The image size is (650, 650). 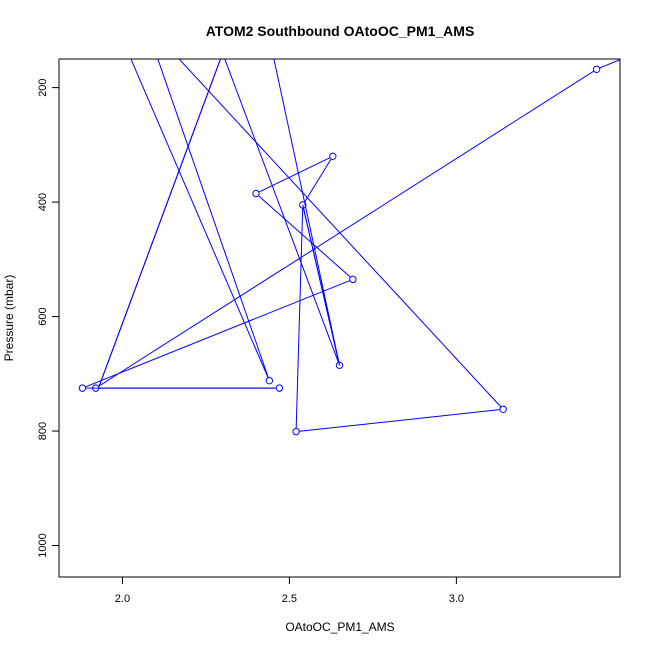 What do you see at coordinates (43, 202) in the screenshot?
I see `y-tick-label: 400` at bounding box center [43, 202].